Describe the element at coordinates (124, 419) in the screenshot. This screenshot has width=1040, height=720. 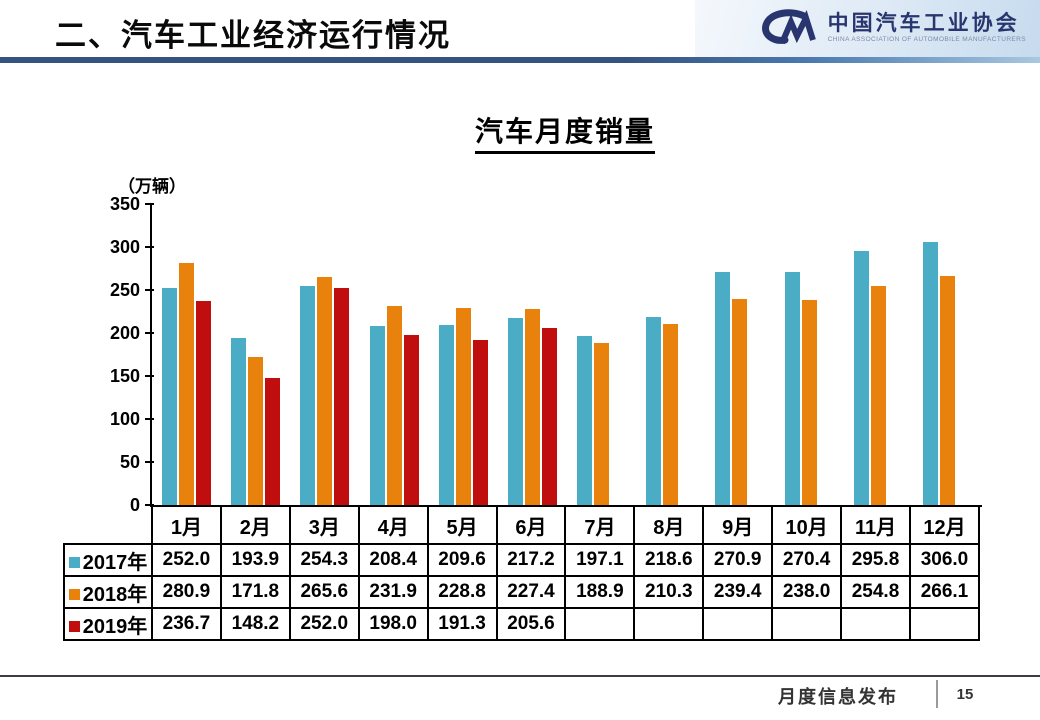
I see `y-tick-label-100: 100` at that location.